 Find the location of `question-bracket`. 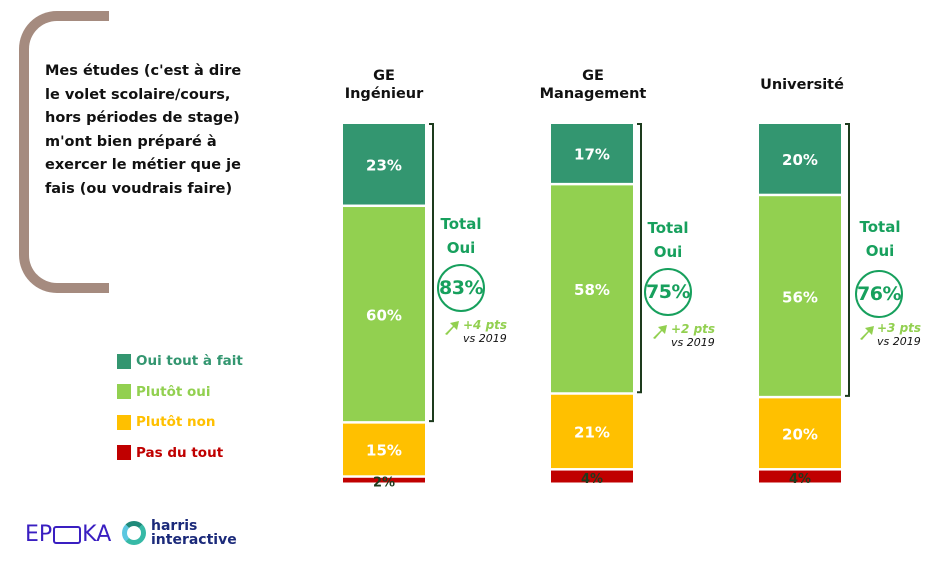

question-bracket is located at coordinates (64, 152).